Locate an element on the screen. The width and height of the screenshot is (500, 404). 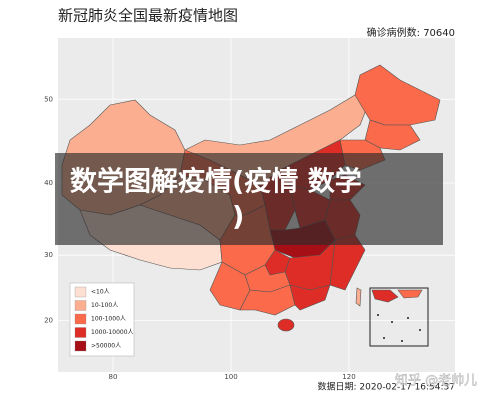
legend-label: 10-100人 is located at coordinates (104, 305).